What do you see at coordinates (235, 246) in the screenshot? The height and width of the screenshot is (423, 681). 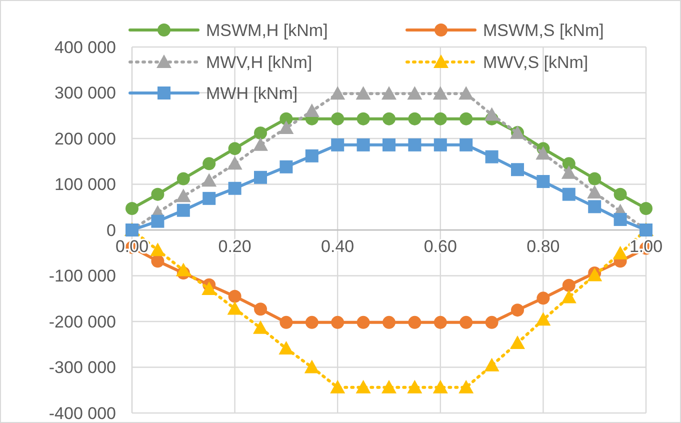 I see `x-tick-label: 0.20` at bounding box center [235, 246].